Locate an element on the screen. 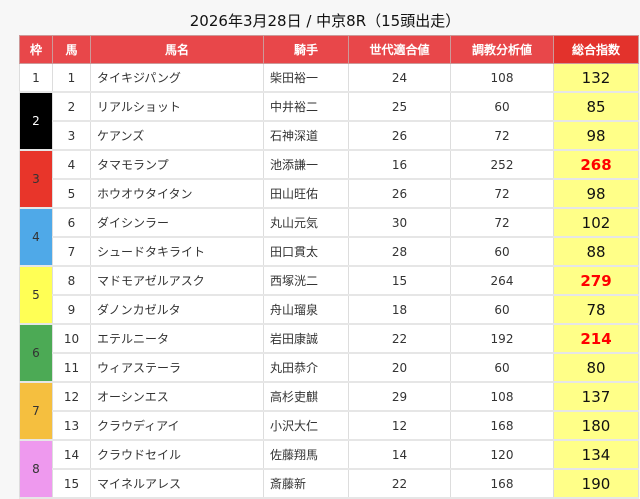 The image size is (640, 499). horse-number: 15 is located at coordinates (71, 483).